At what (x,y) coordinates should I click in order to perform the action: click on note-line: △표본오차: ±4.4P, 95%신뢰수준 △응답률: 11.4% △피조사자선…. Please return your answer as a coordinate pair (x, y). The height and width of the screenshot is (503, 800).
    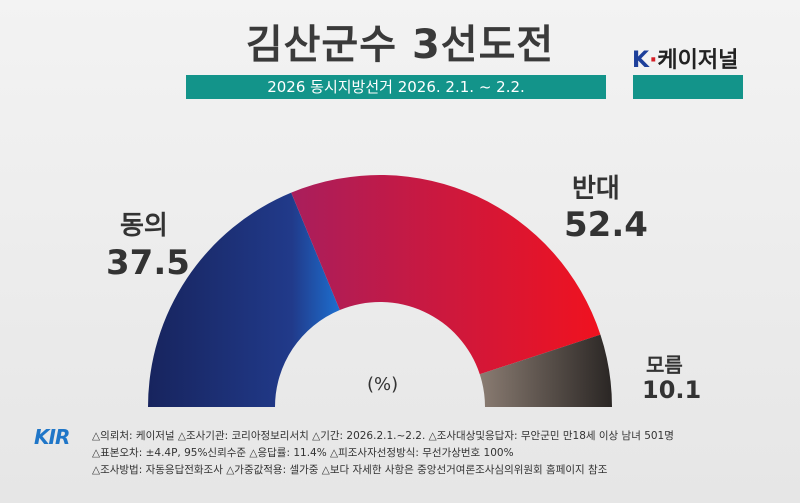
    Looking at the image, I should click on (303, 453).